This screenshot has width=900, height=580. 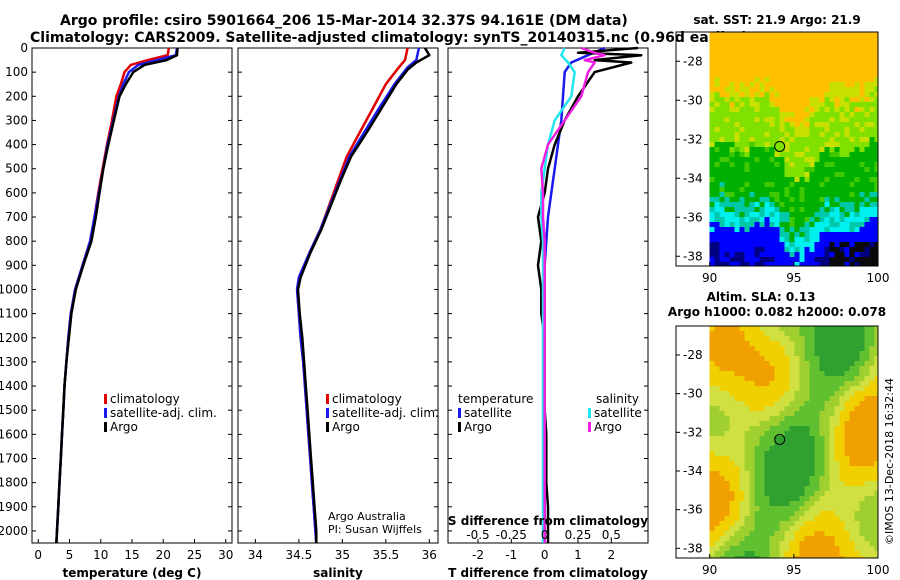 What do you see at coordinates (793, 442) in the screenshot?
I see `sla-heatmap-cells` at bounding box center [793, 442].